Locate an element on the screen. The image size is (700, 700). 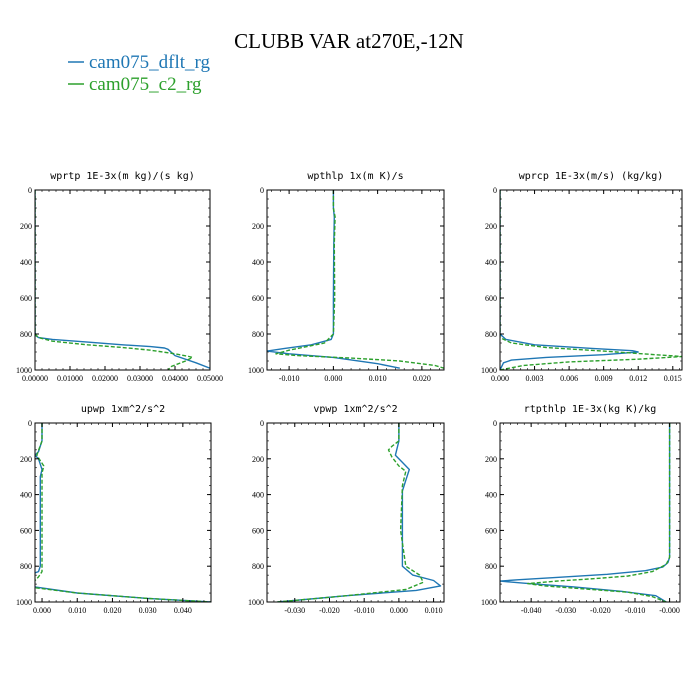
legend-label-dflt: cam075_dflt_rg is located at coordinates (150, 62).